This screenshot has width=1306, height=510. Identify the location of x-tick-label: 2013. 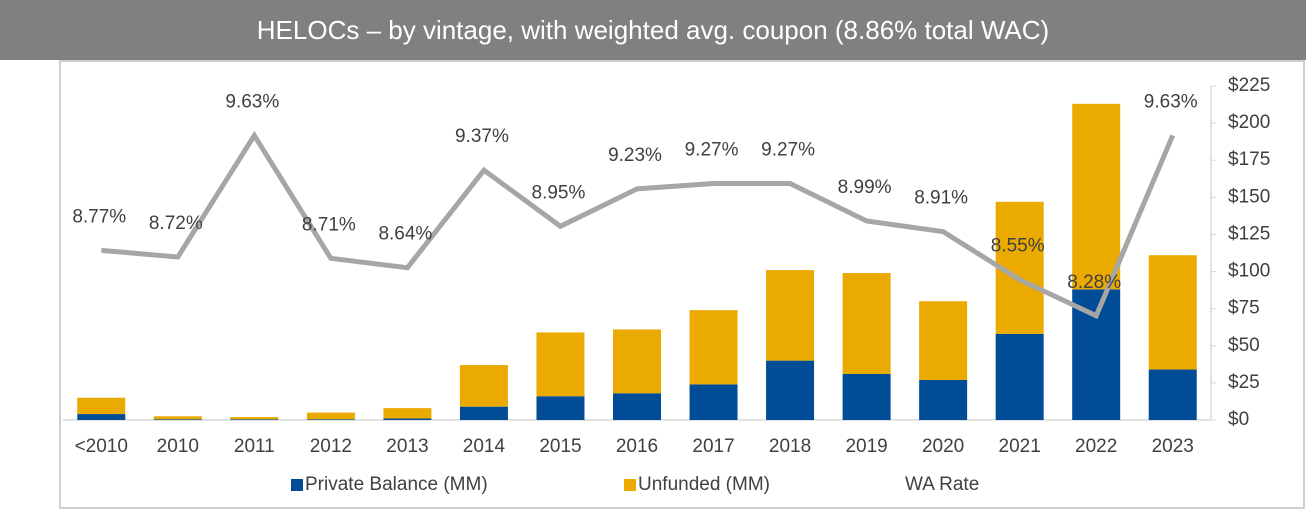
(407, 446).